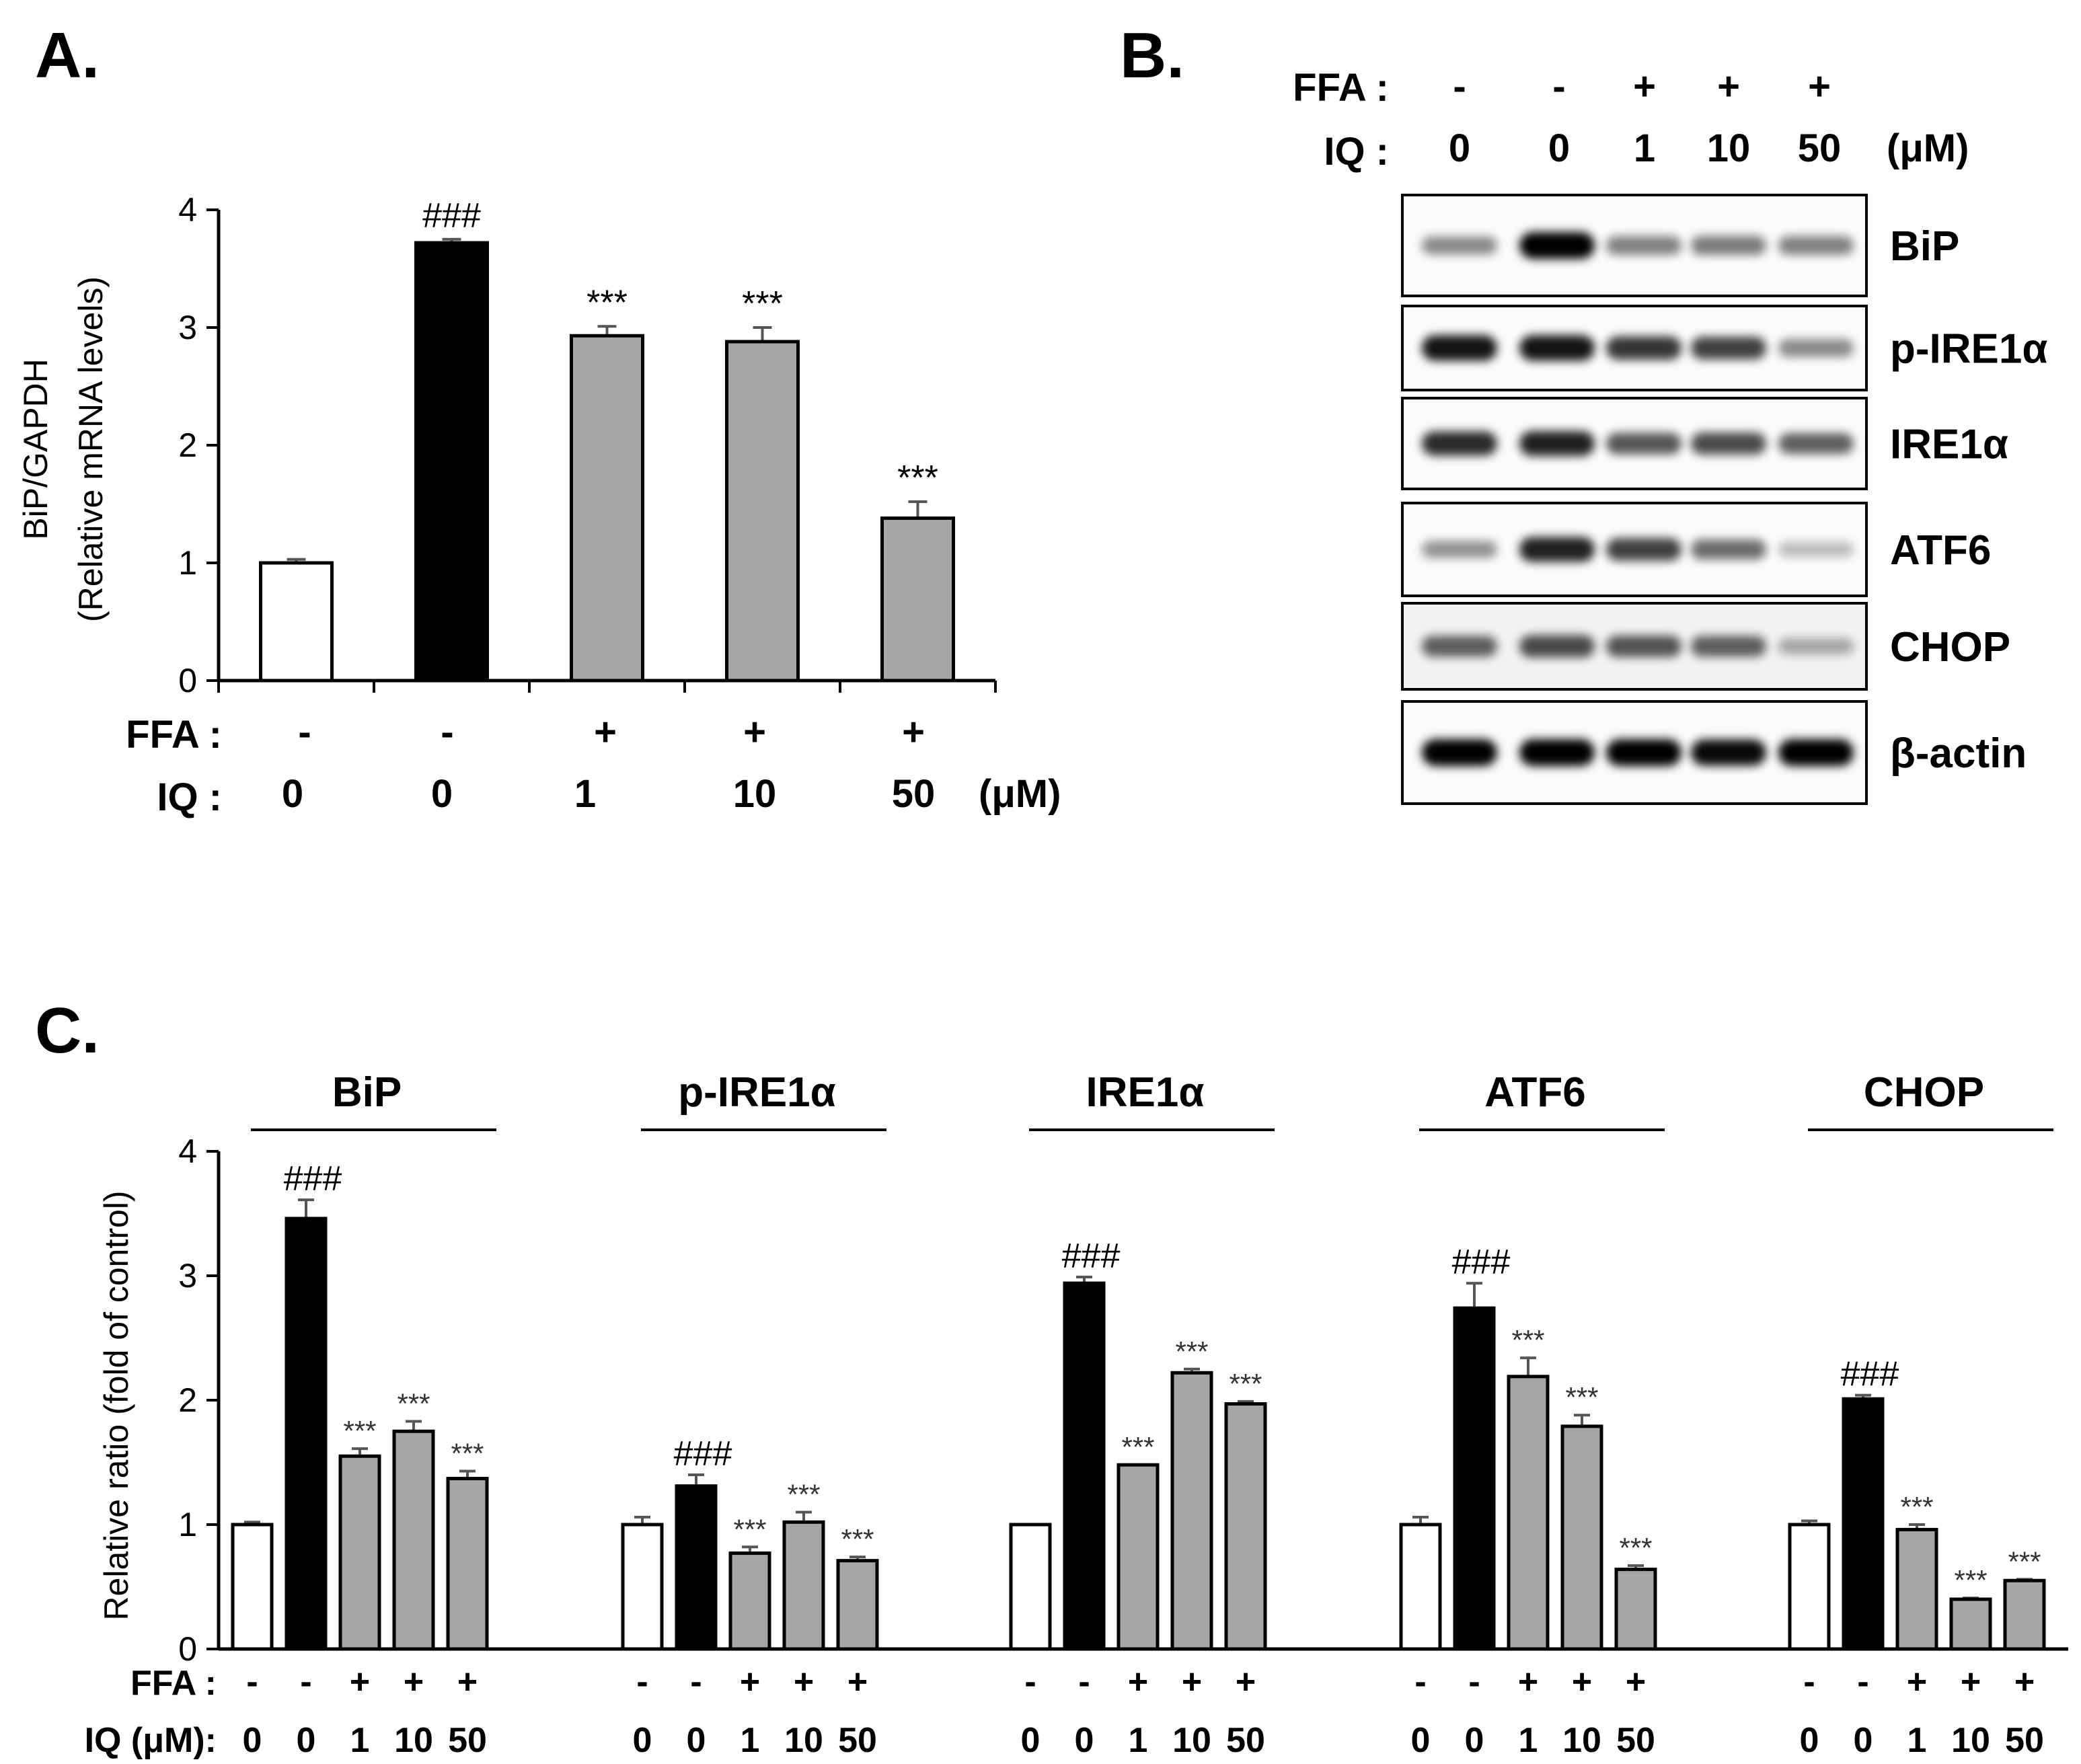  I want to click on blot-ffa-label: FFA :, so click(1341, 88).